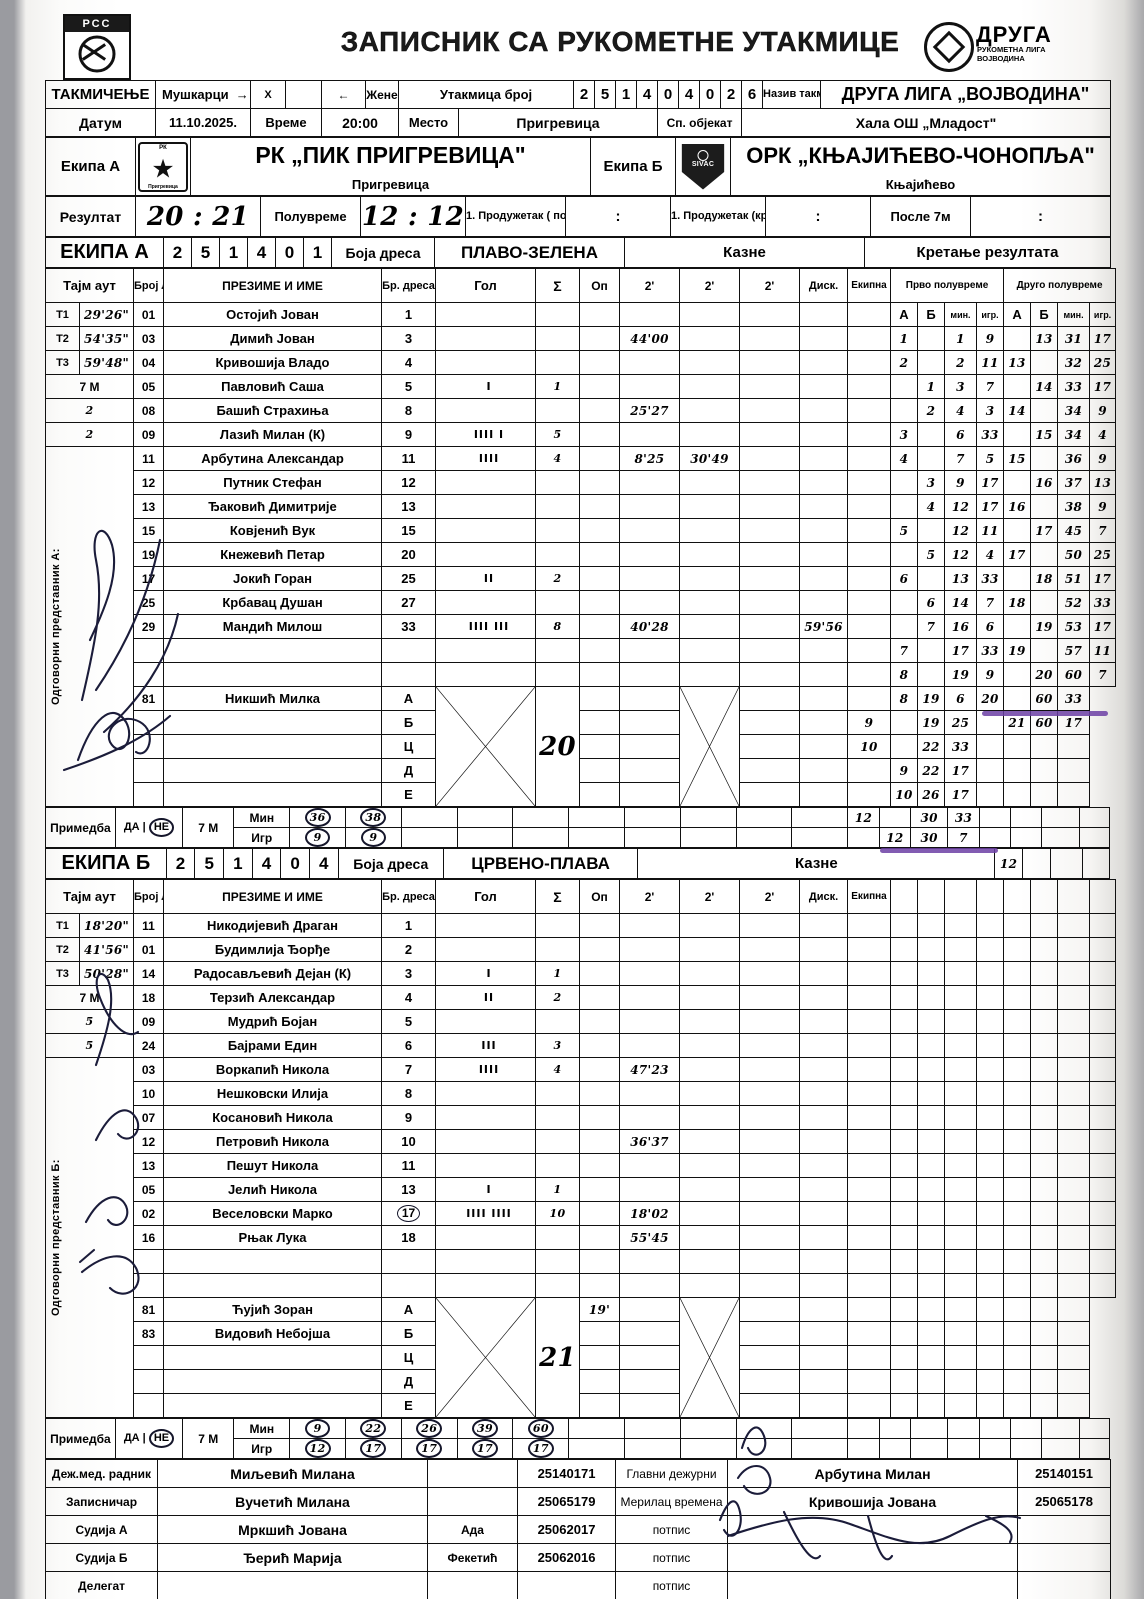 This screenshot has width=1144, height=1599. Describe the element at coordinates (485, 314) in the screenshot. I see `teama-goal` at that location.